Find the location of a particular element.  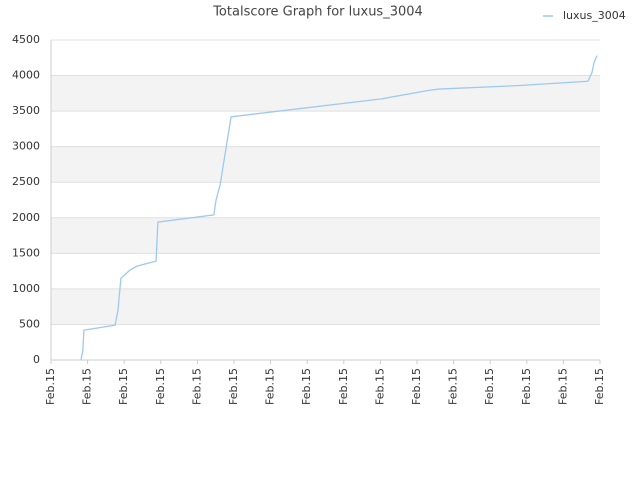

y-tick-label: 1500 is located at coordinates (26, 252).